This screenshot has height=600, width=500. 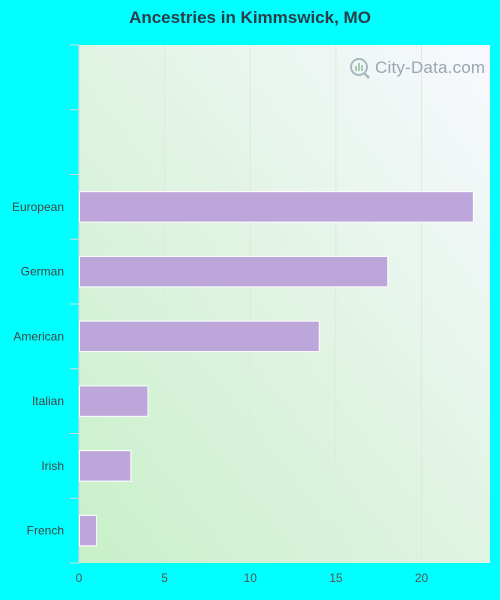 I want to click on x-tick-label: 5, so click(x=164, y=578).